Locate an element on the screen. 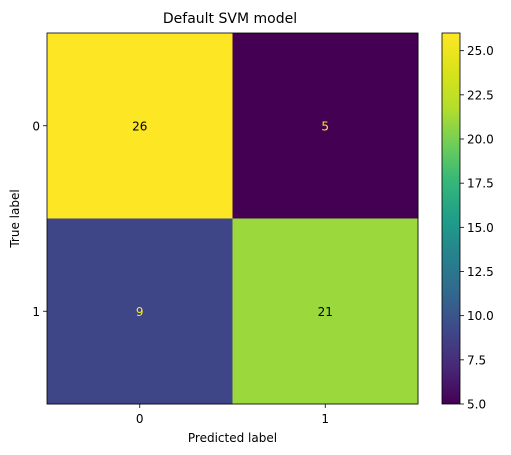 The image size is (511, 455). cell-value-1-1: 21 is located at coordinates (325, 312).